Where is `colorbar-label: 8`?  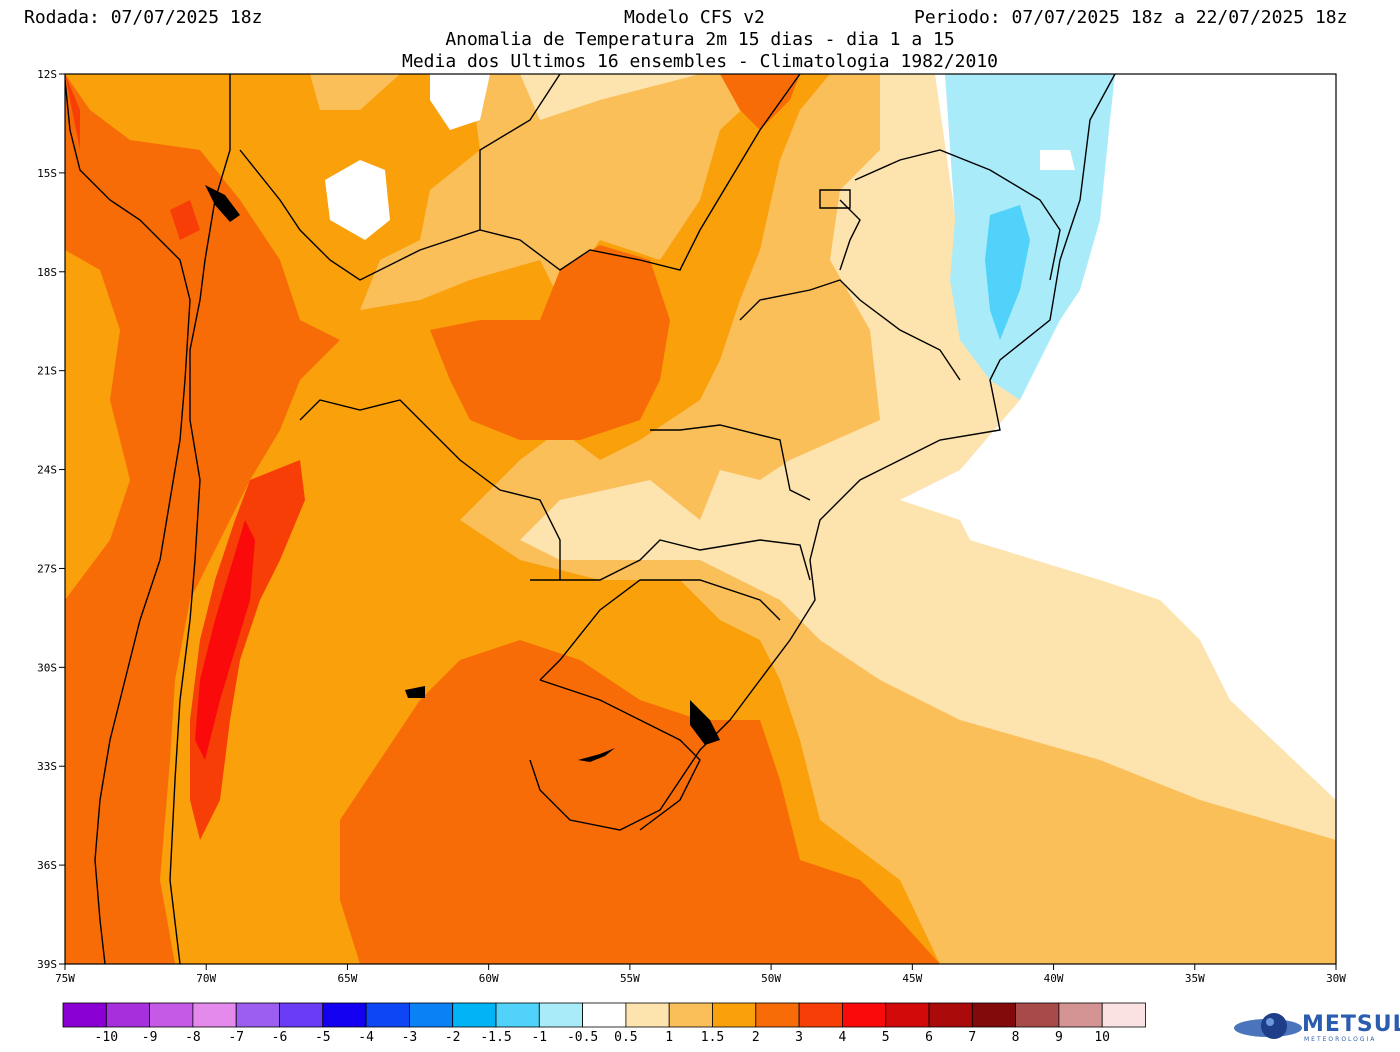
colorbar-label: 8 is located at coordinates (1016, 1037).